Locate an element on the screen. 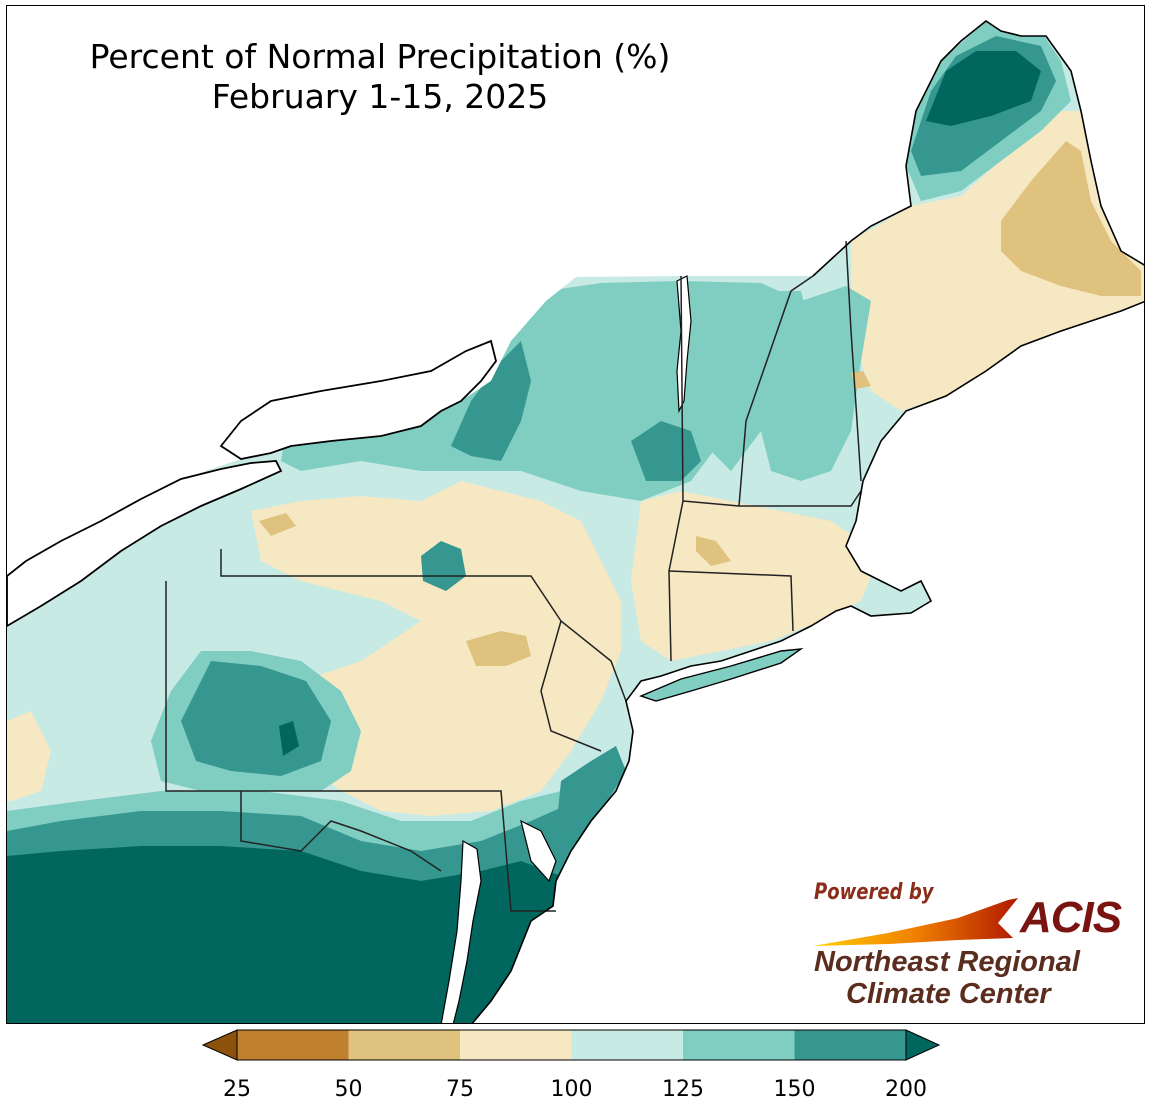 This screenshot has height=1111, width=1151. zone-pa-dry is located at coordinates (498, 648).